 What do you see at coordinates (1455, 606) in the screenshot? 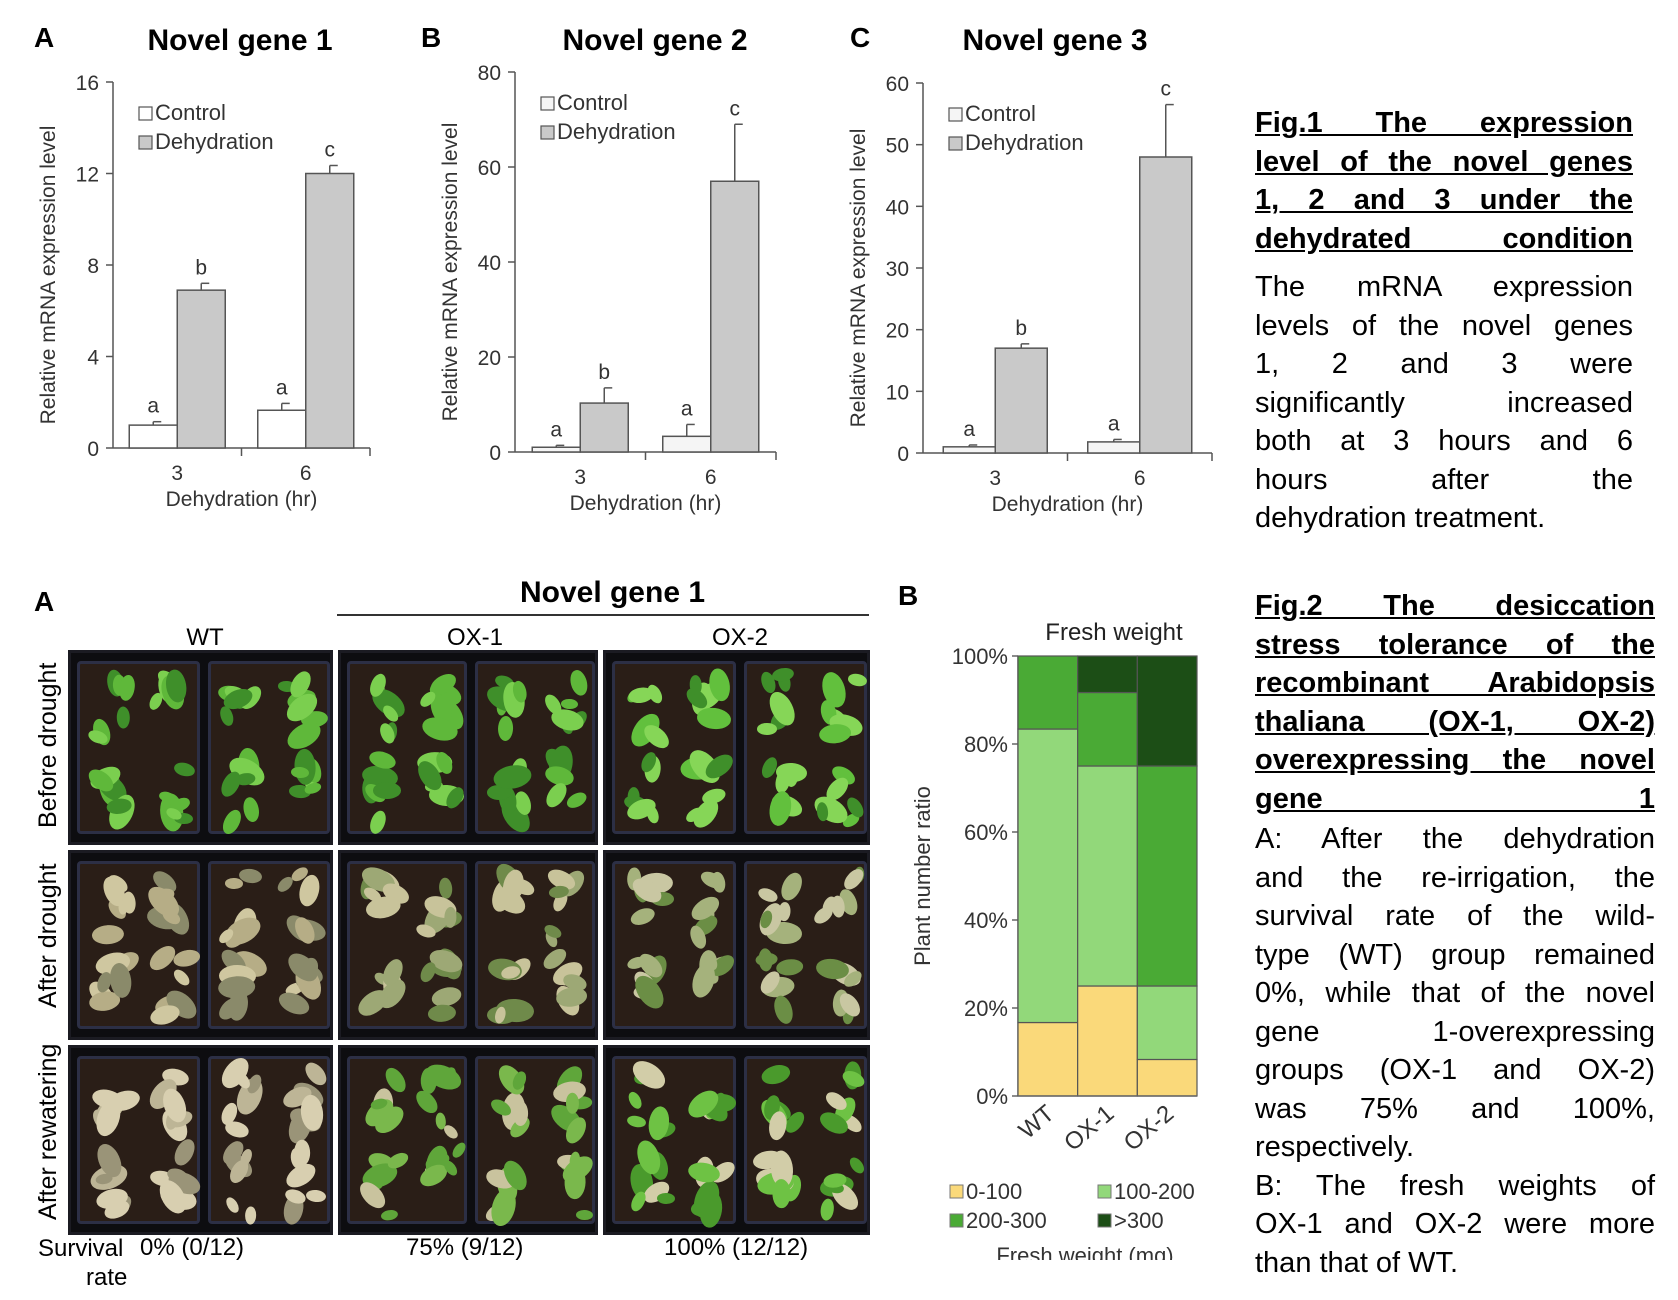
I see `fig2-title-line: Fig.2 The desiccation` at bounding box center [1455, 606].